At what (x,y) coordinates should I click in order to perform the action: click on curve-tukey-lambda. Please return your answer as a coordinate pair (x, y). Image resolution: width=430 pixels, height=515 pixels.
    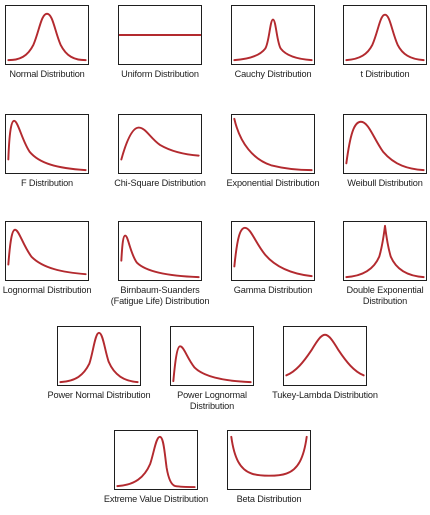
    Looking at the image, I should click on (325, 355).